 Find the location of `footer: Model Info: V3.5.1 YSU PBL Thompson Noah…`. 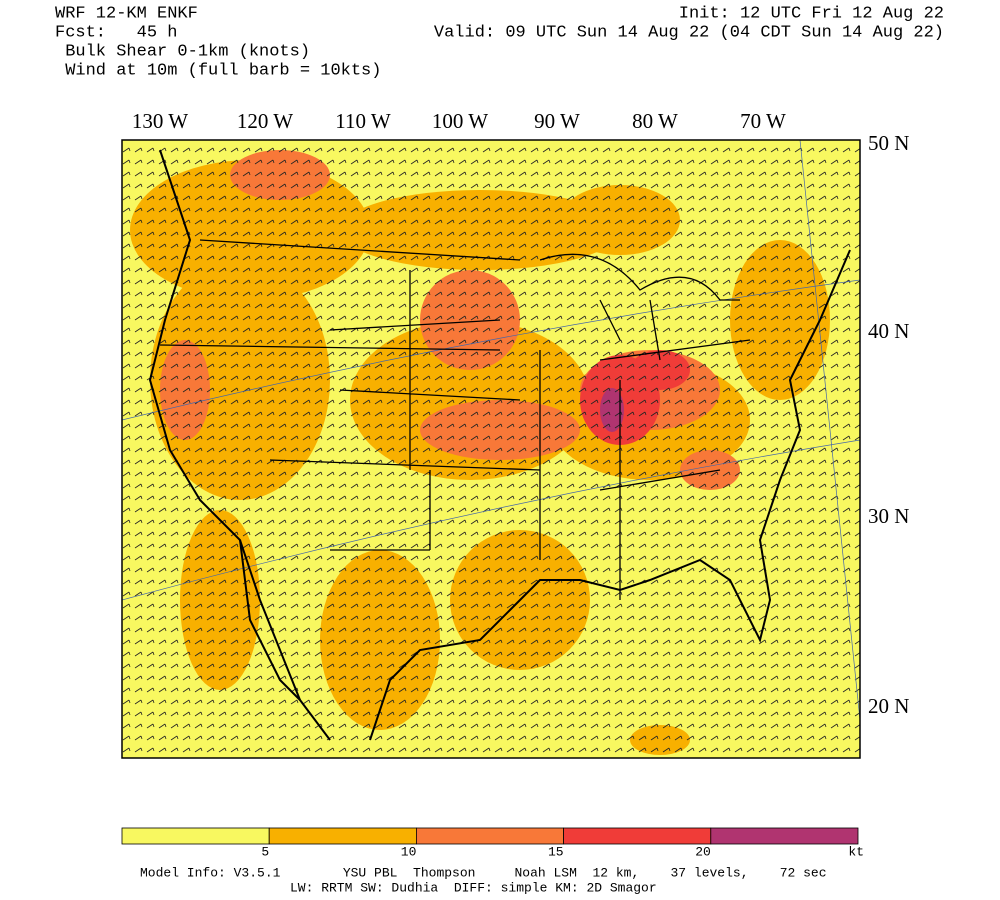

footer: Model Info: V3.5.1 YSU PBL Thompson Noah… is located at coordinates (483, 880).